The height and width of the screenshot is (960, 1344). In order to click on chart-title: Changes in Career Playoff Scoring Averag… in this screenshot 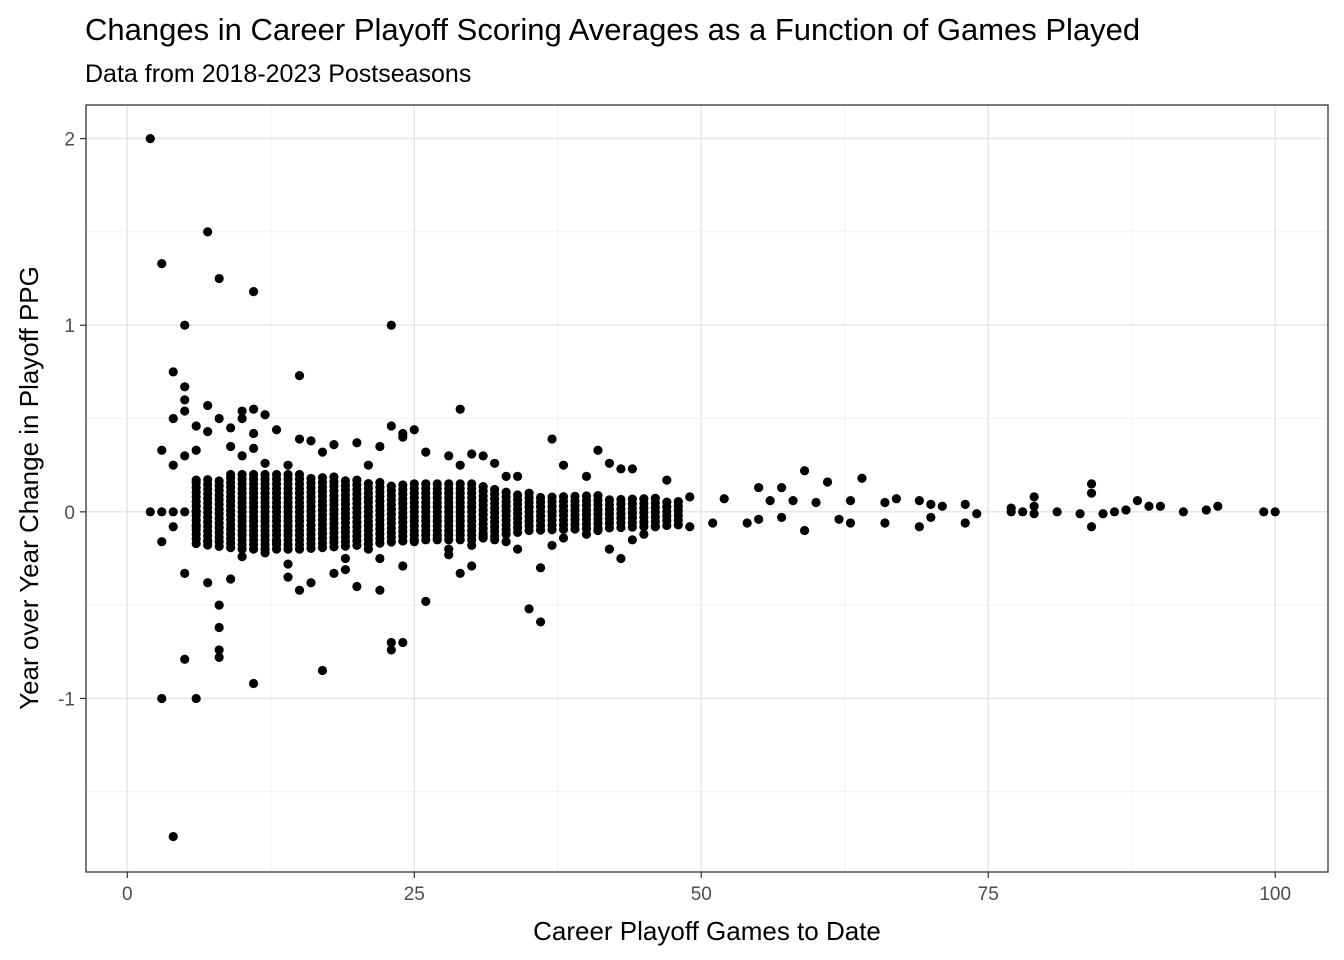, I will do `click(613, 29)`.